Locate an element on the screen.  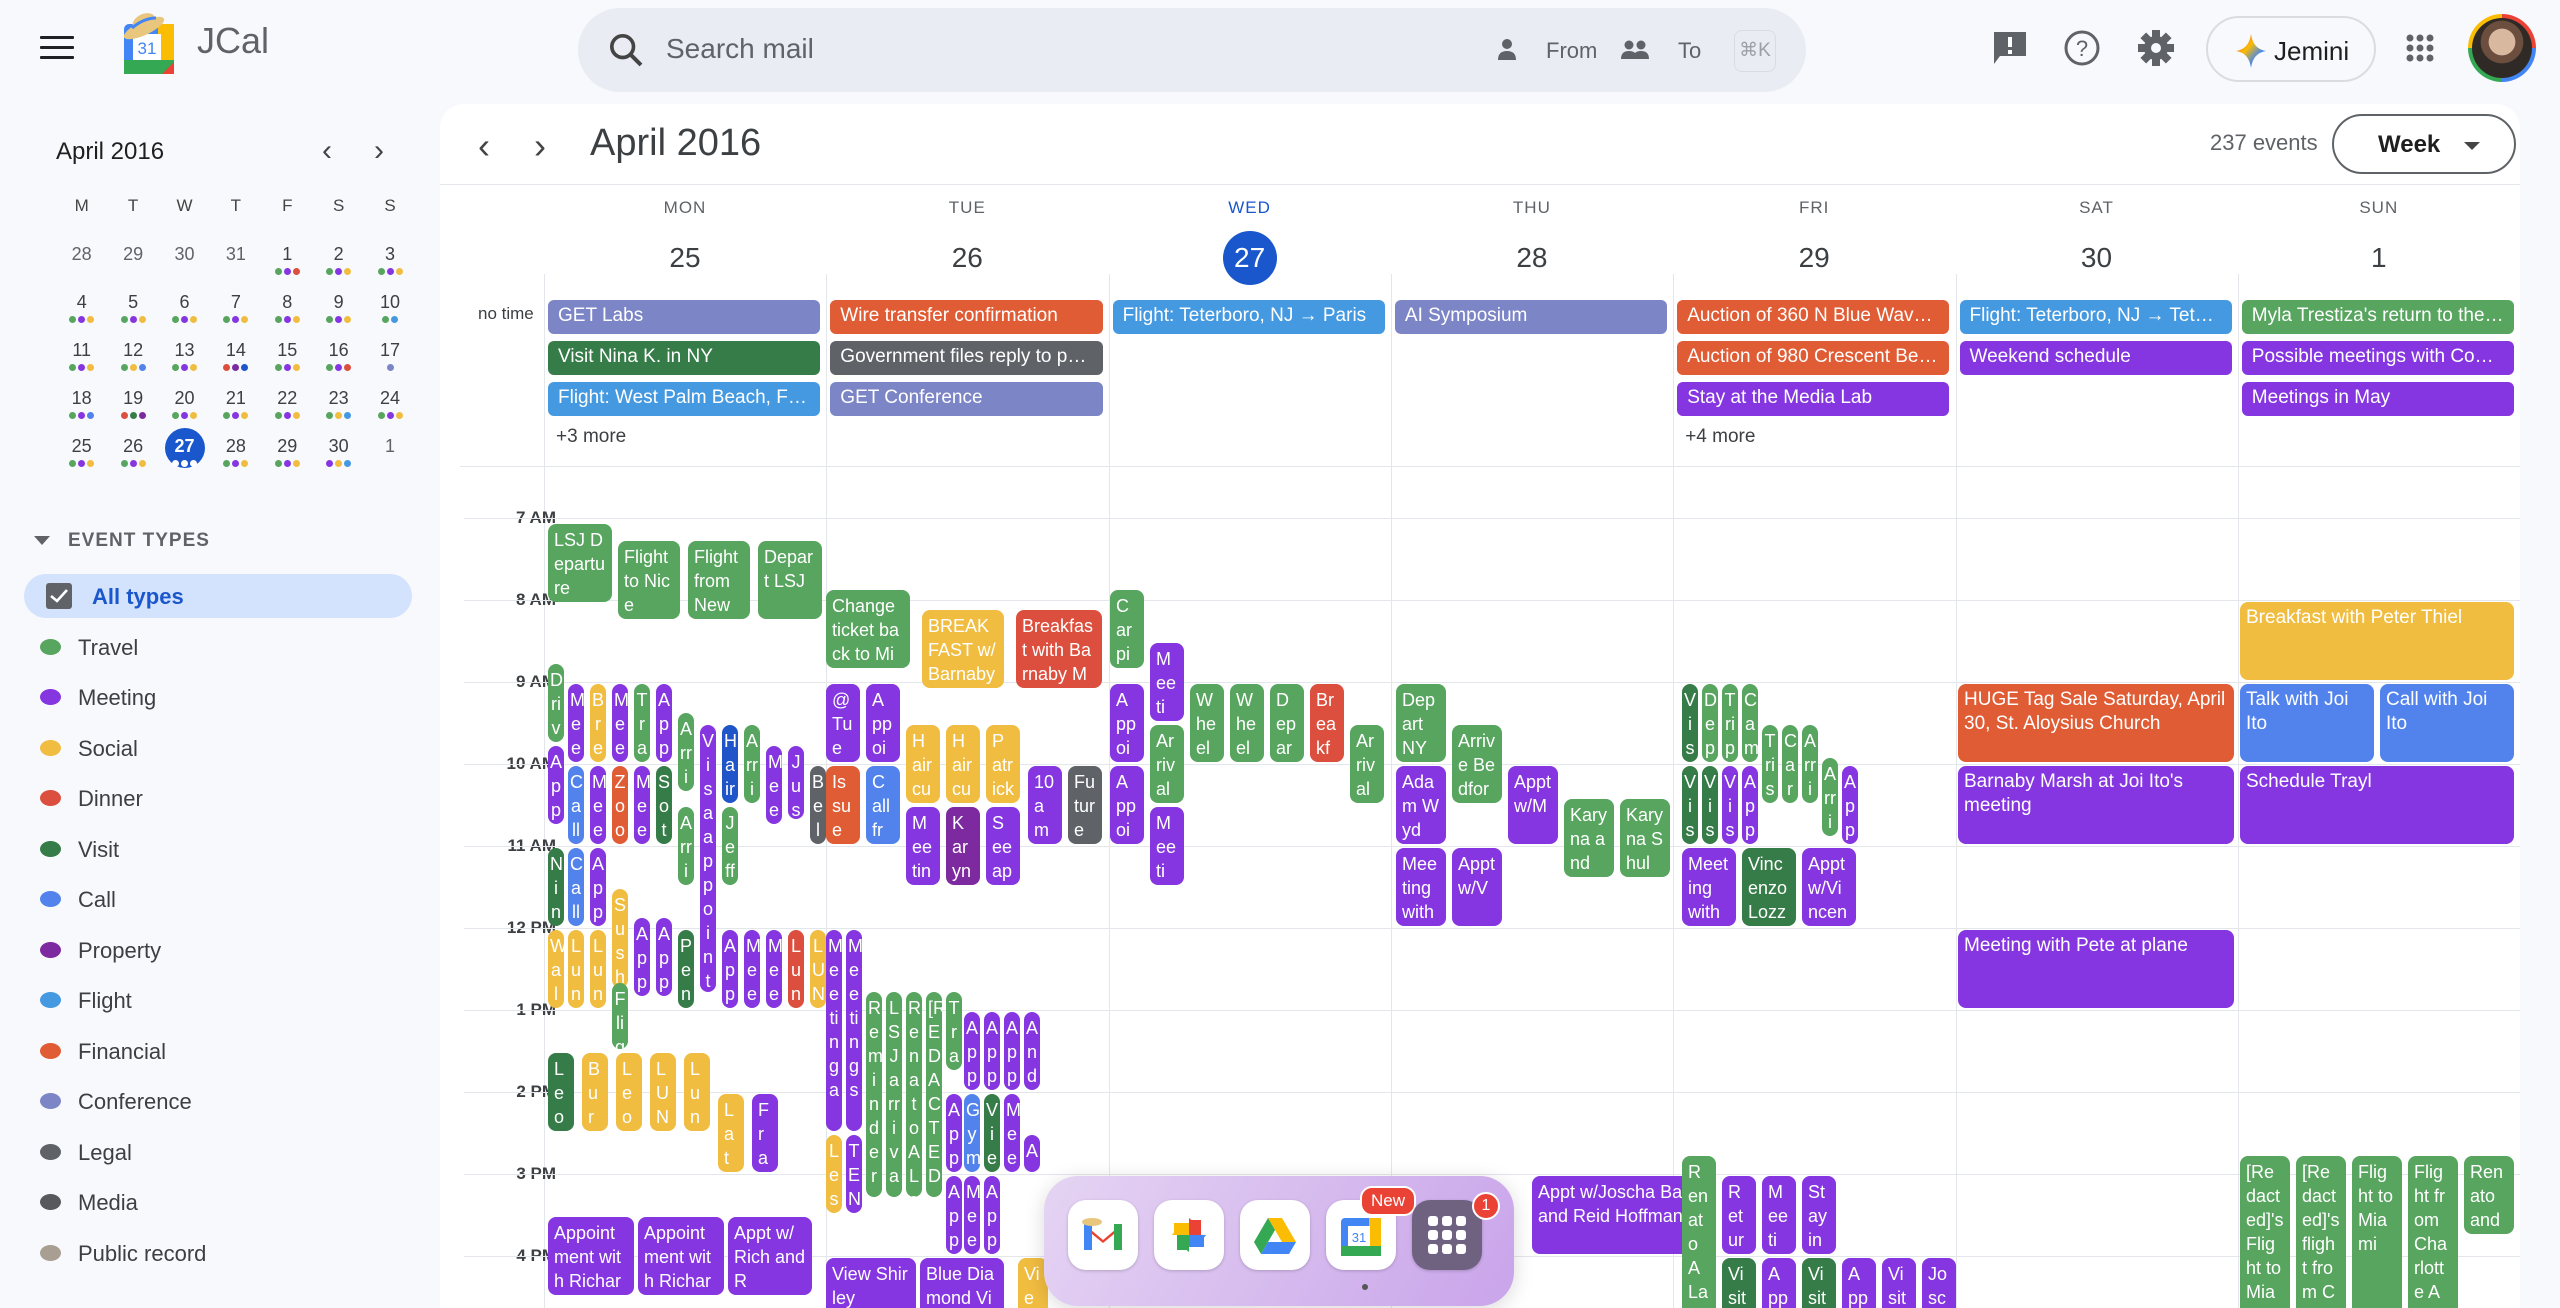
calendar-event: Breakfast with Peter Thiel is located at coordinates (2377, 641).